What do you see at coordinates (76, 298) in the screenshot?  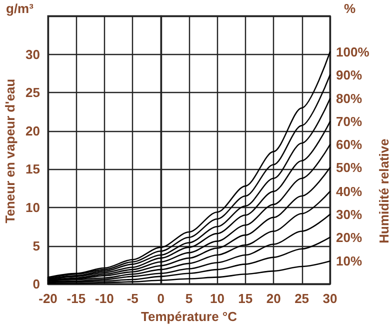 I see `x-tick-label: -15` at bounding box center [76, 298].